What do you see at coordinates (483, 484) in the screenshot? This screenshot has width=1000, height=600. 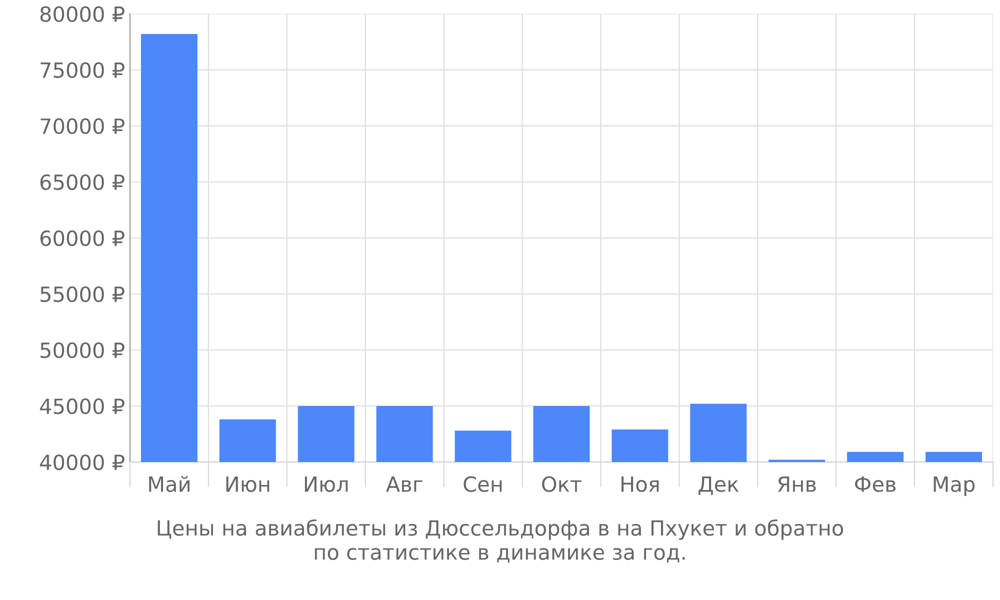 I see `x-tick-label: Сен` at bounding box center [483, 484].